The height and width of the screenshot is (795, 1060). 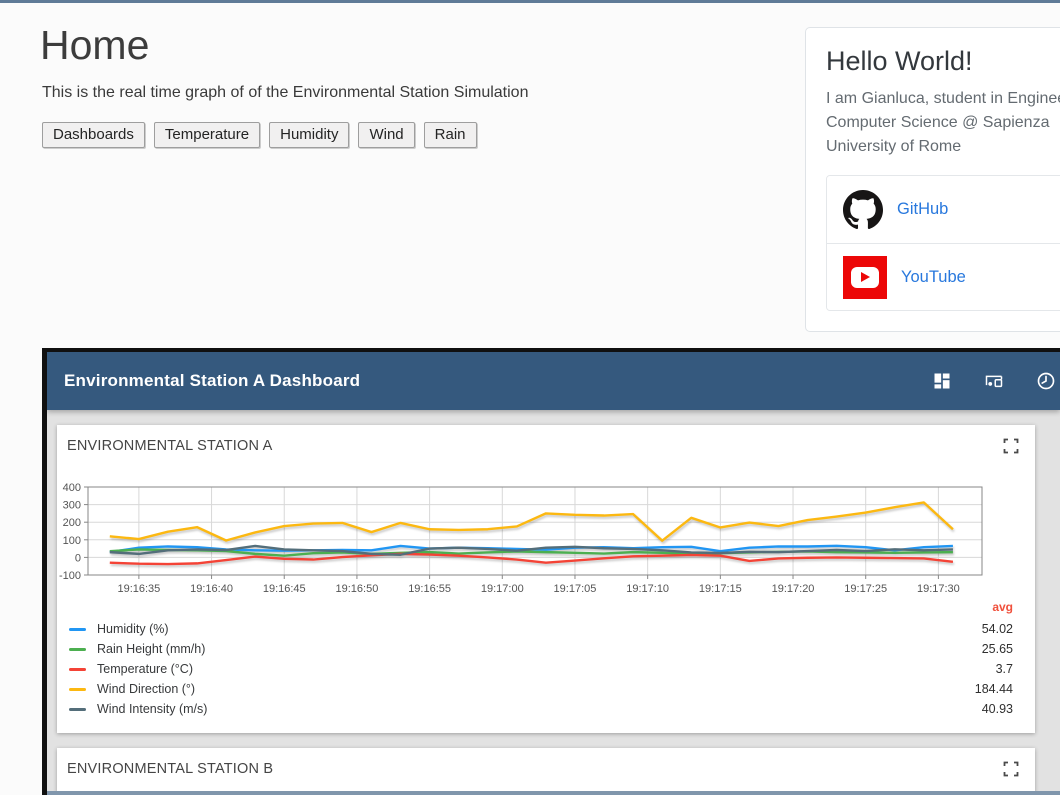 What do you see at coordinates (502, 589) in the screenshot?
I see `x-axis-tick-label: 19:17:00` at bounding box center [502, 589].